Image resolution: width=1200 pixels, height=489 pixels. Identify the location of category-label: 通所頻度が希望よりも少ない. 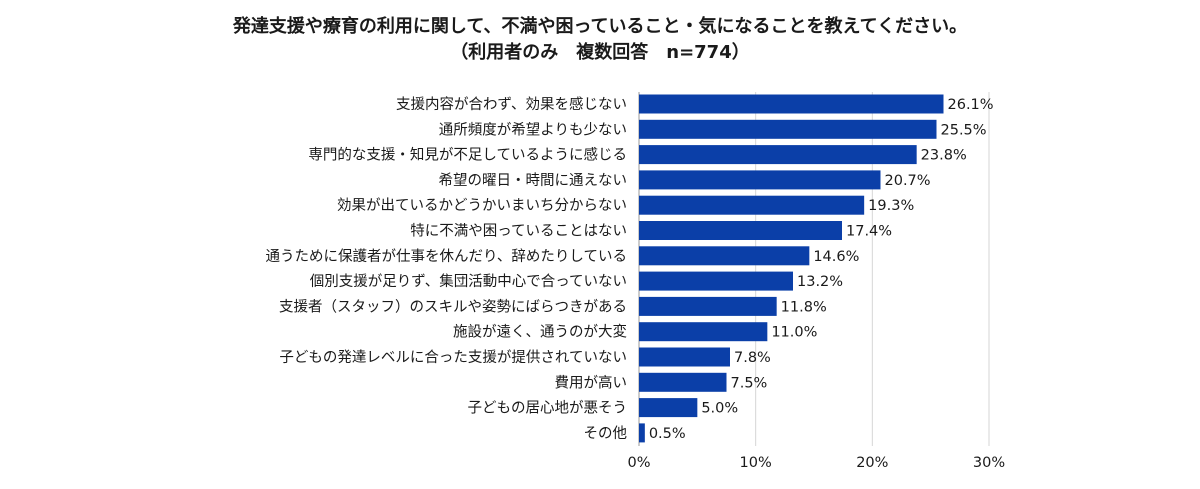
(533, 129).